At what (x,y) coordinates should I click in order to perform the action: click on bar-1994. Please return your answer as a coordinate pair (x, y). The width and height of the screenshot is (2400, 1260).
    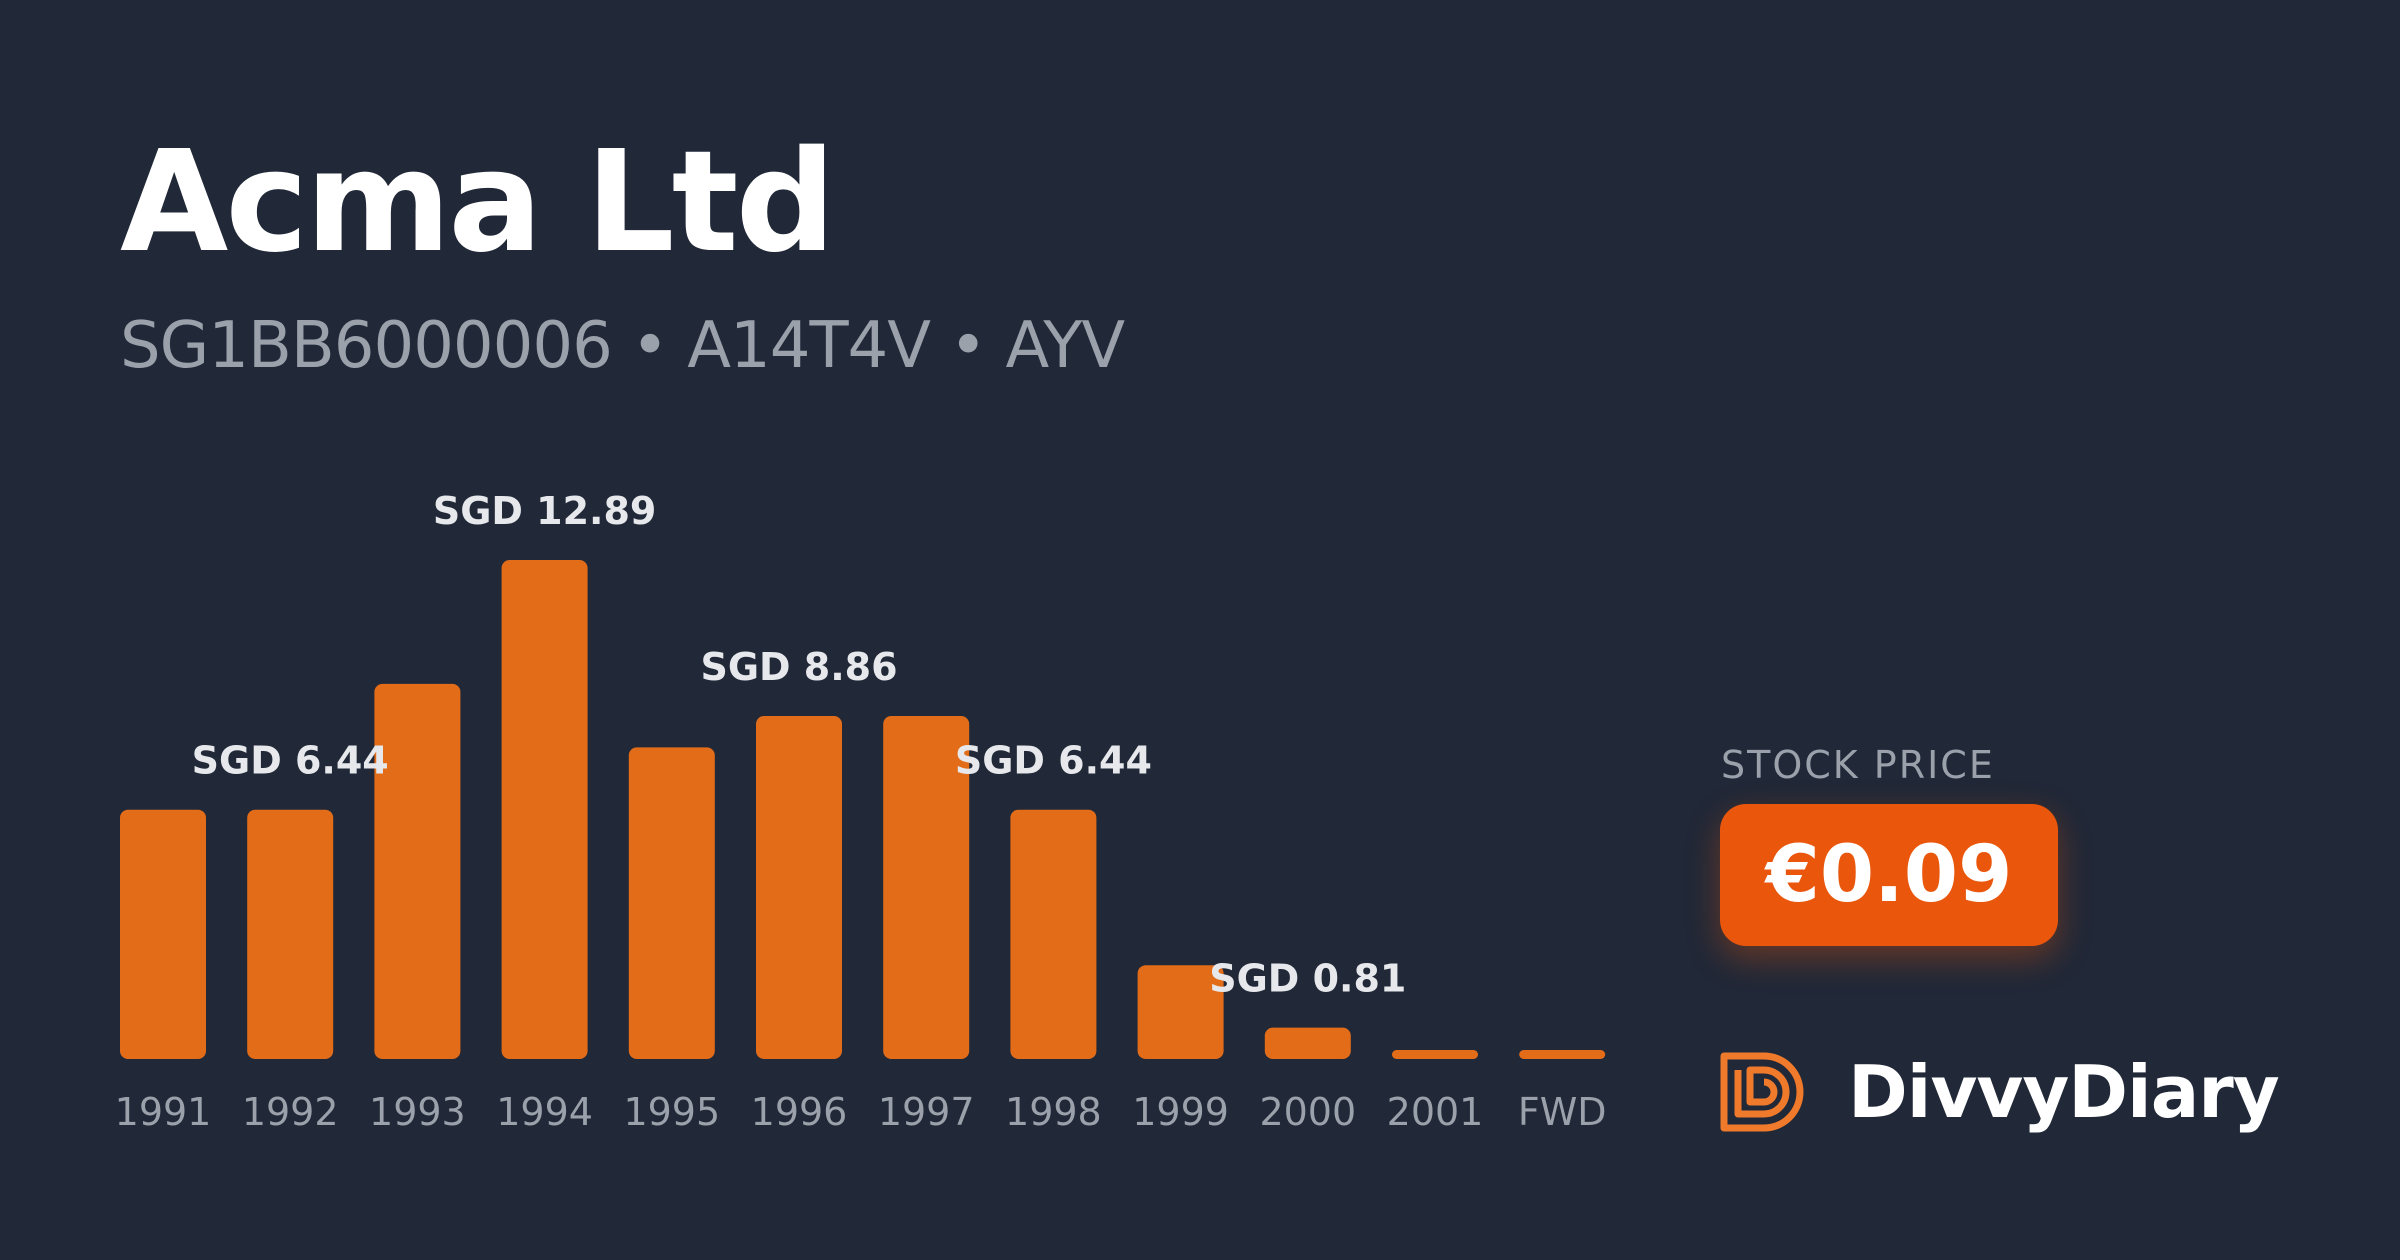
    Looking at the image, I should click on (544, 809).